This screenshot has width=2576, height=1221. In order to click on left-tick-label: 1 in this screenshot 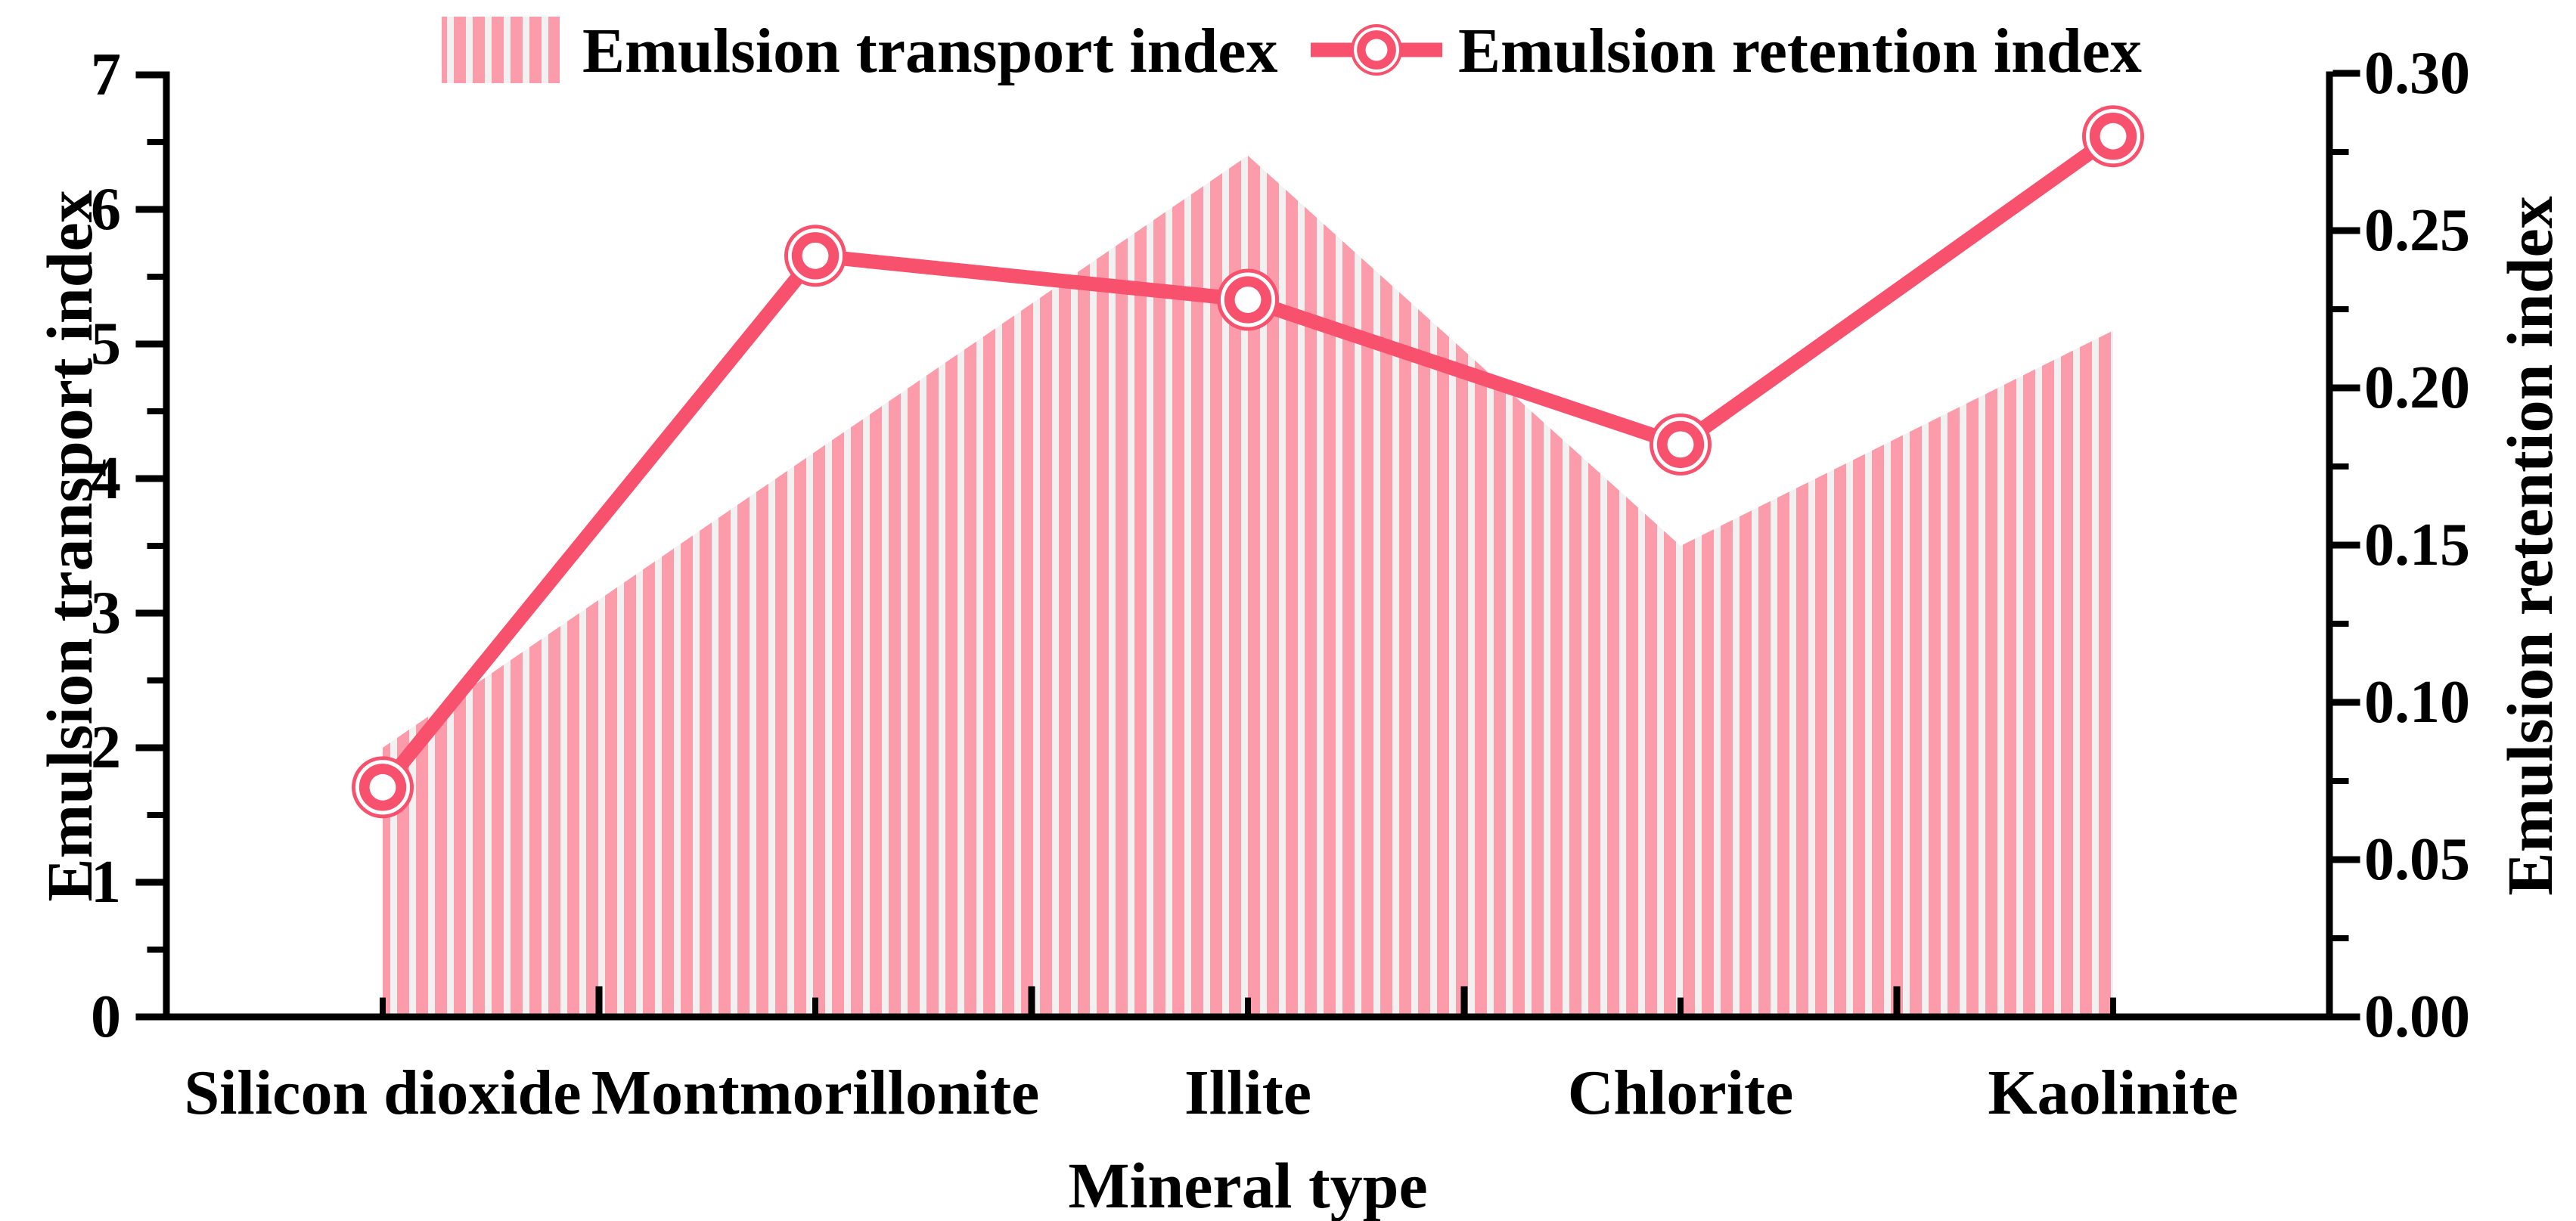, I will do `click(106, 882)`.